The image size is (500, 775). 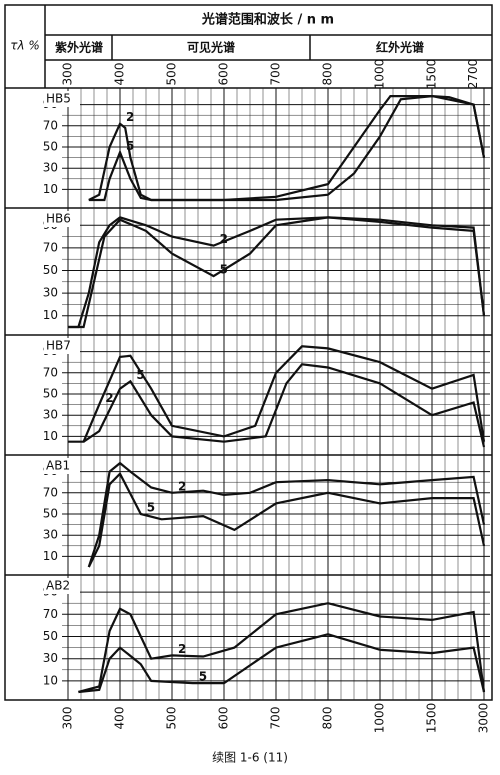 What do you see at coordinates (432, 718) in the screenshot?
I see `x-tick-label: 1500` at bounding box center [432, 718].